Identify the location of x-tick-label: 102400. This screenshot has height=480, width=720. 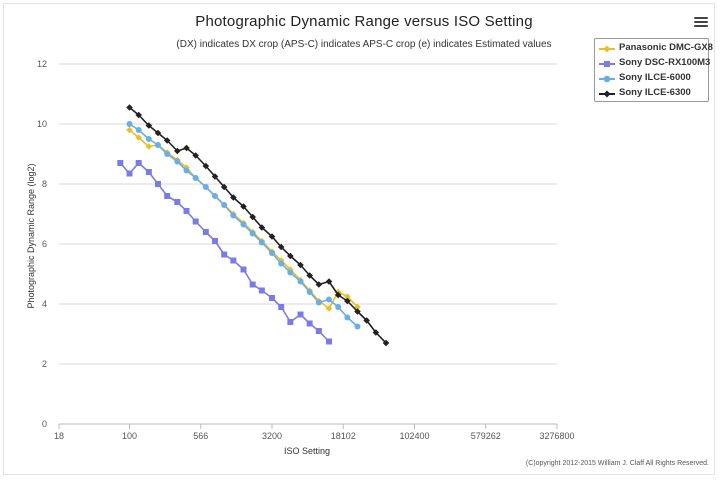
(414, 436).